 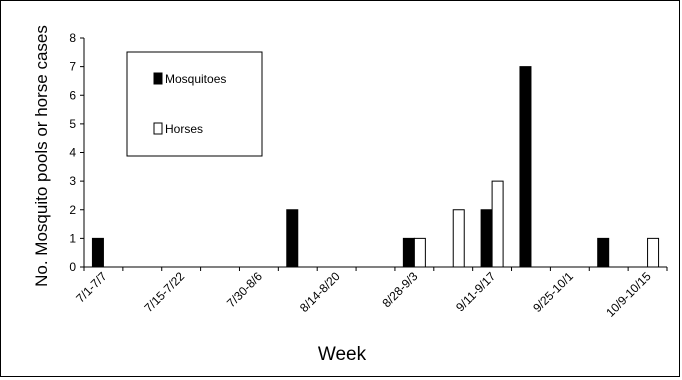 I want to click on x-tick-label: 8/28-9/3, so click(x=399, y=289).